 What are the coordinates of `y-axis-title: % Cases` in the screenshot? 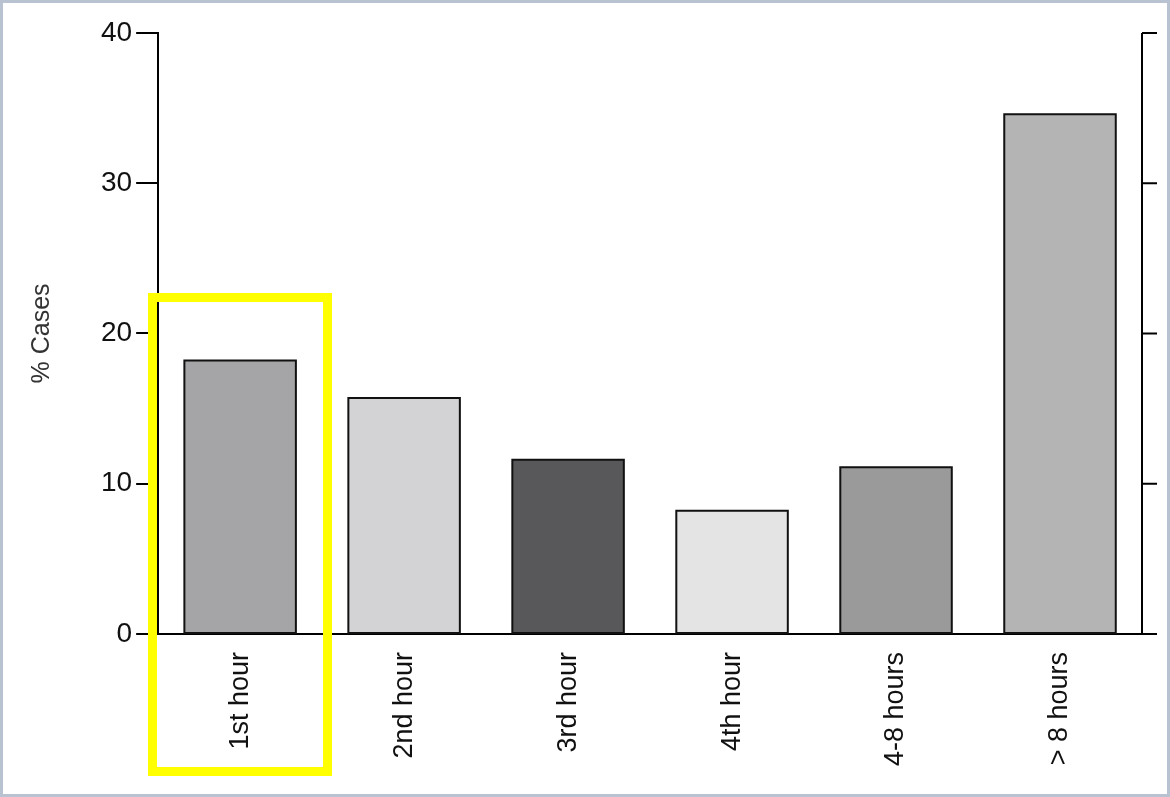 It's located at (39, 333).